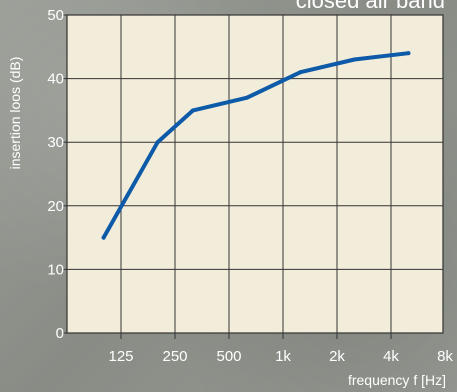 Image resolution: width=457 pixels, height=392 pixels. Describe the element at coordinates (370, 6) in the screenshot. I see `chart-title: closed air band` at that location.